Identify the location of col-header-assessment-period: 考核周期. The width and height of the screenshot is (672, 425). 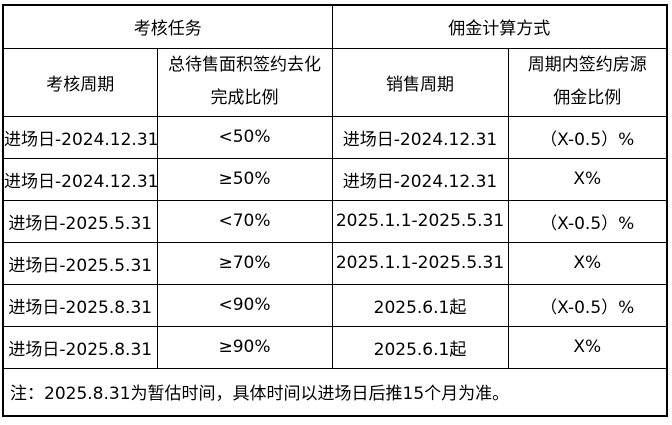
(80, 82).